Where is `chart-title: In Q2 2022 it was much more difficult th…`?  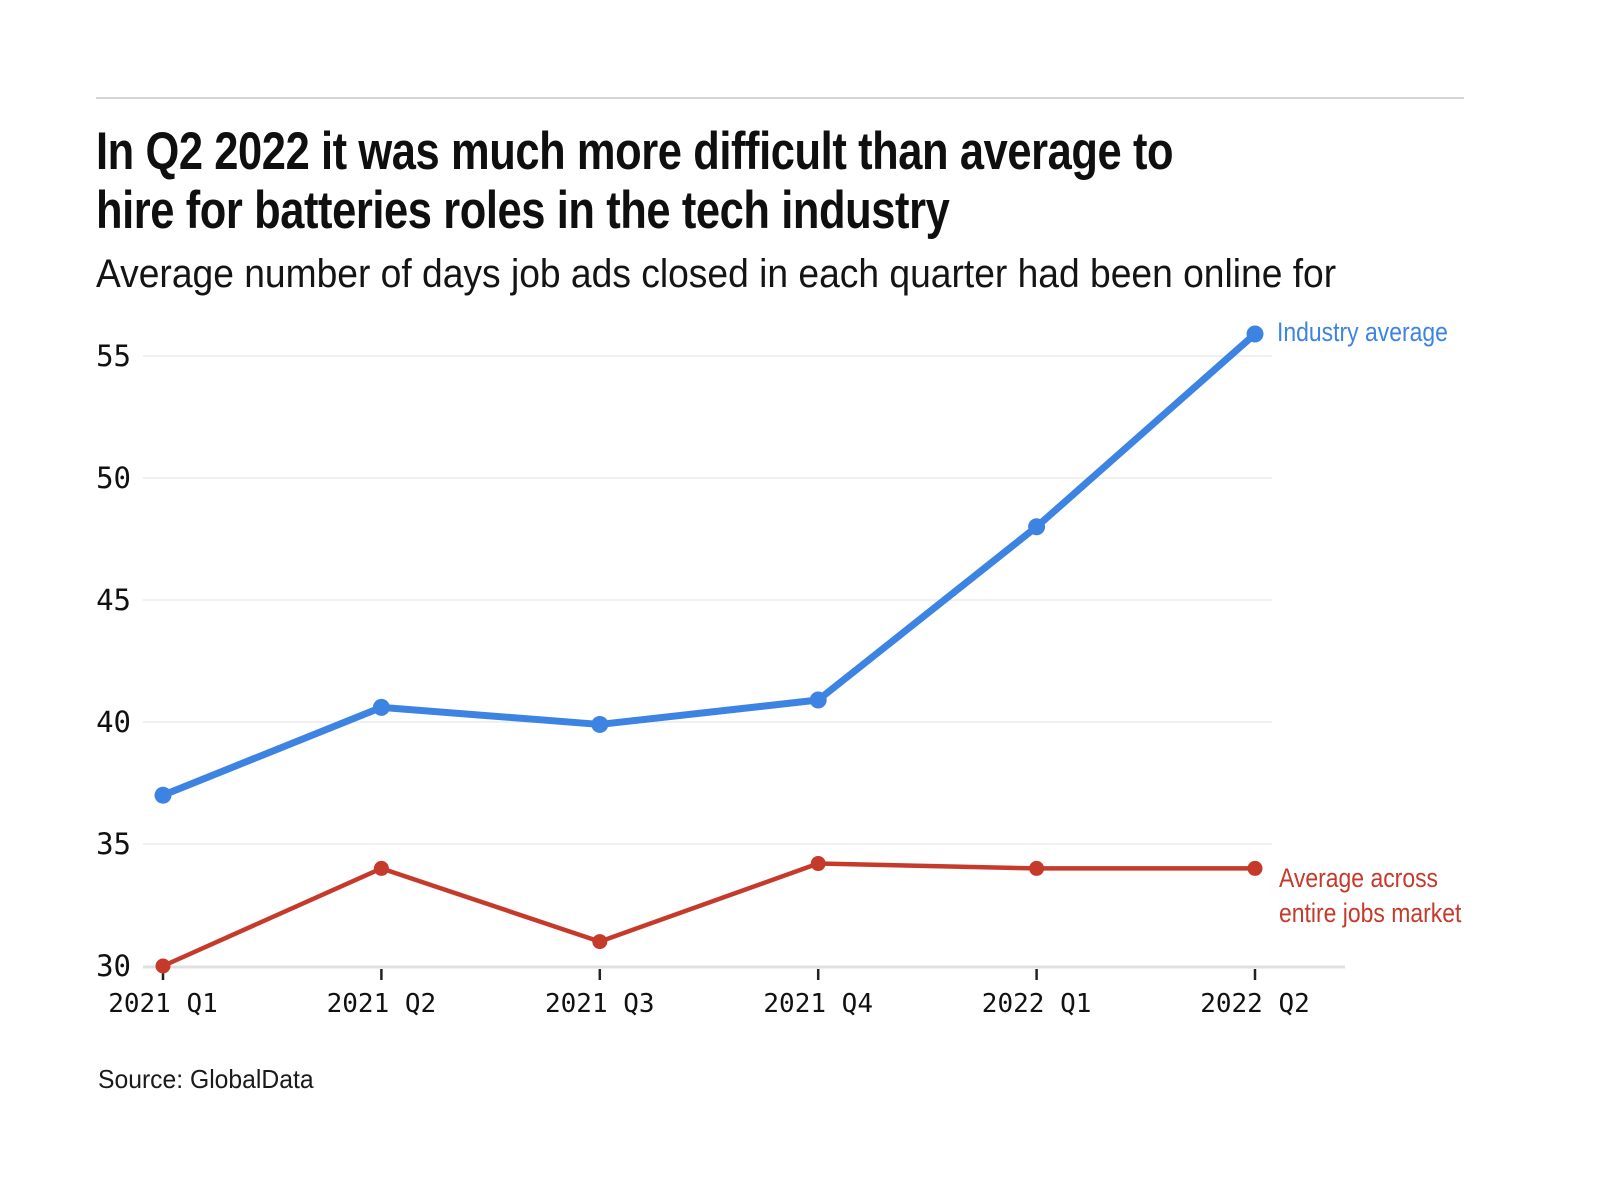
chart-title: In Q2 2022 it was much more difficult th… is located at coordinates (635, 181).